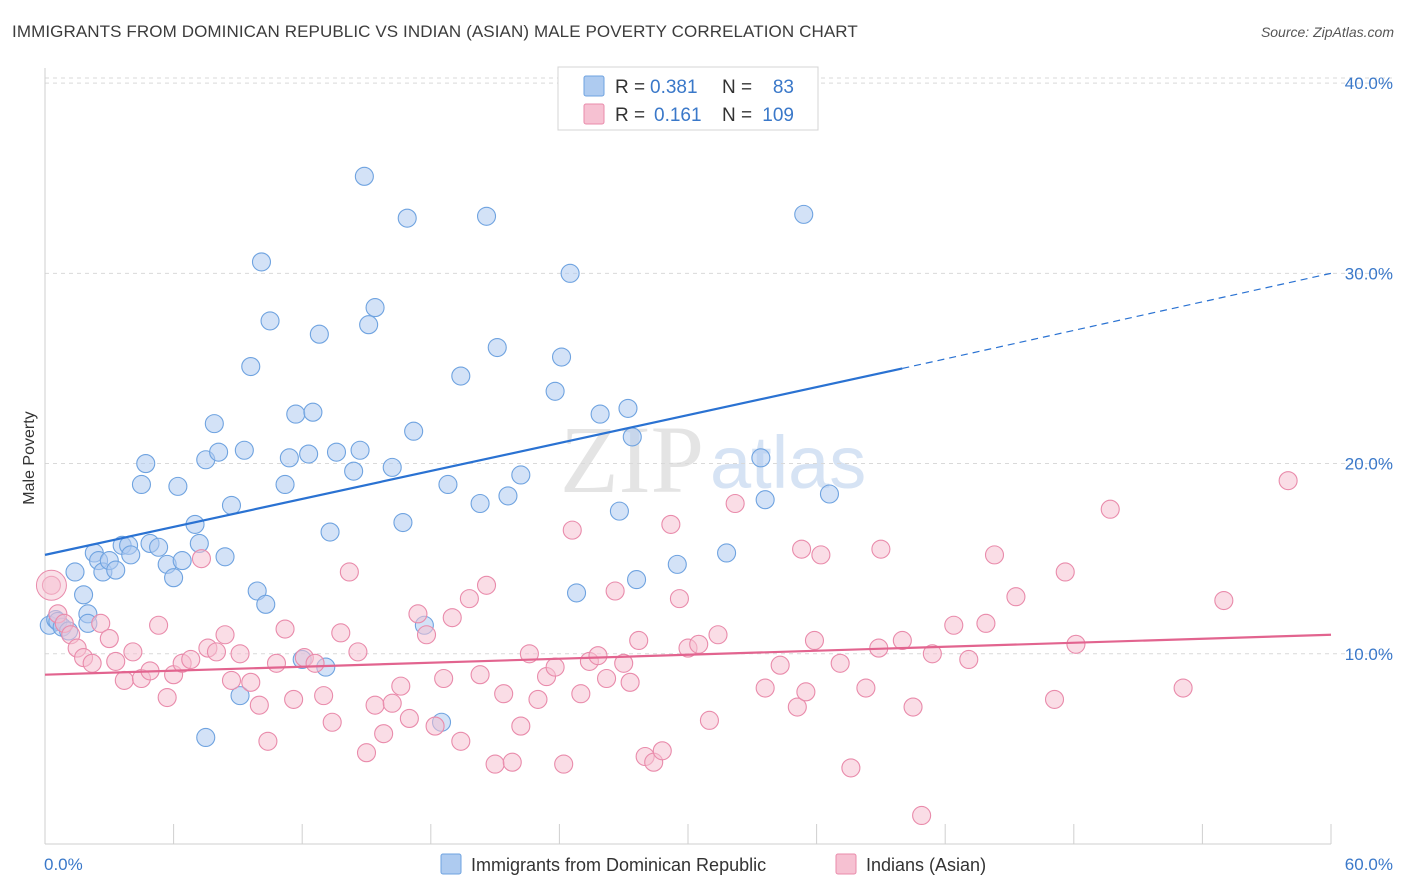 This screenshot has width=1406, height=892. What do you see at coordinates (688, 654) in the screenshot?
I see `trend-line-indian` at bounding box center [688, 654].